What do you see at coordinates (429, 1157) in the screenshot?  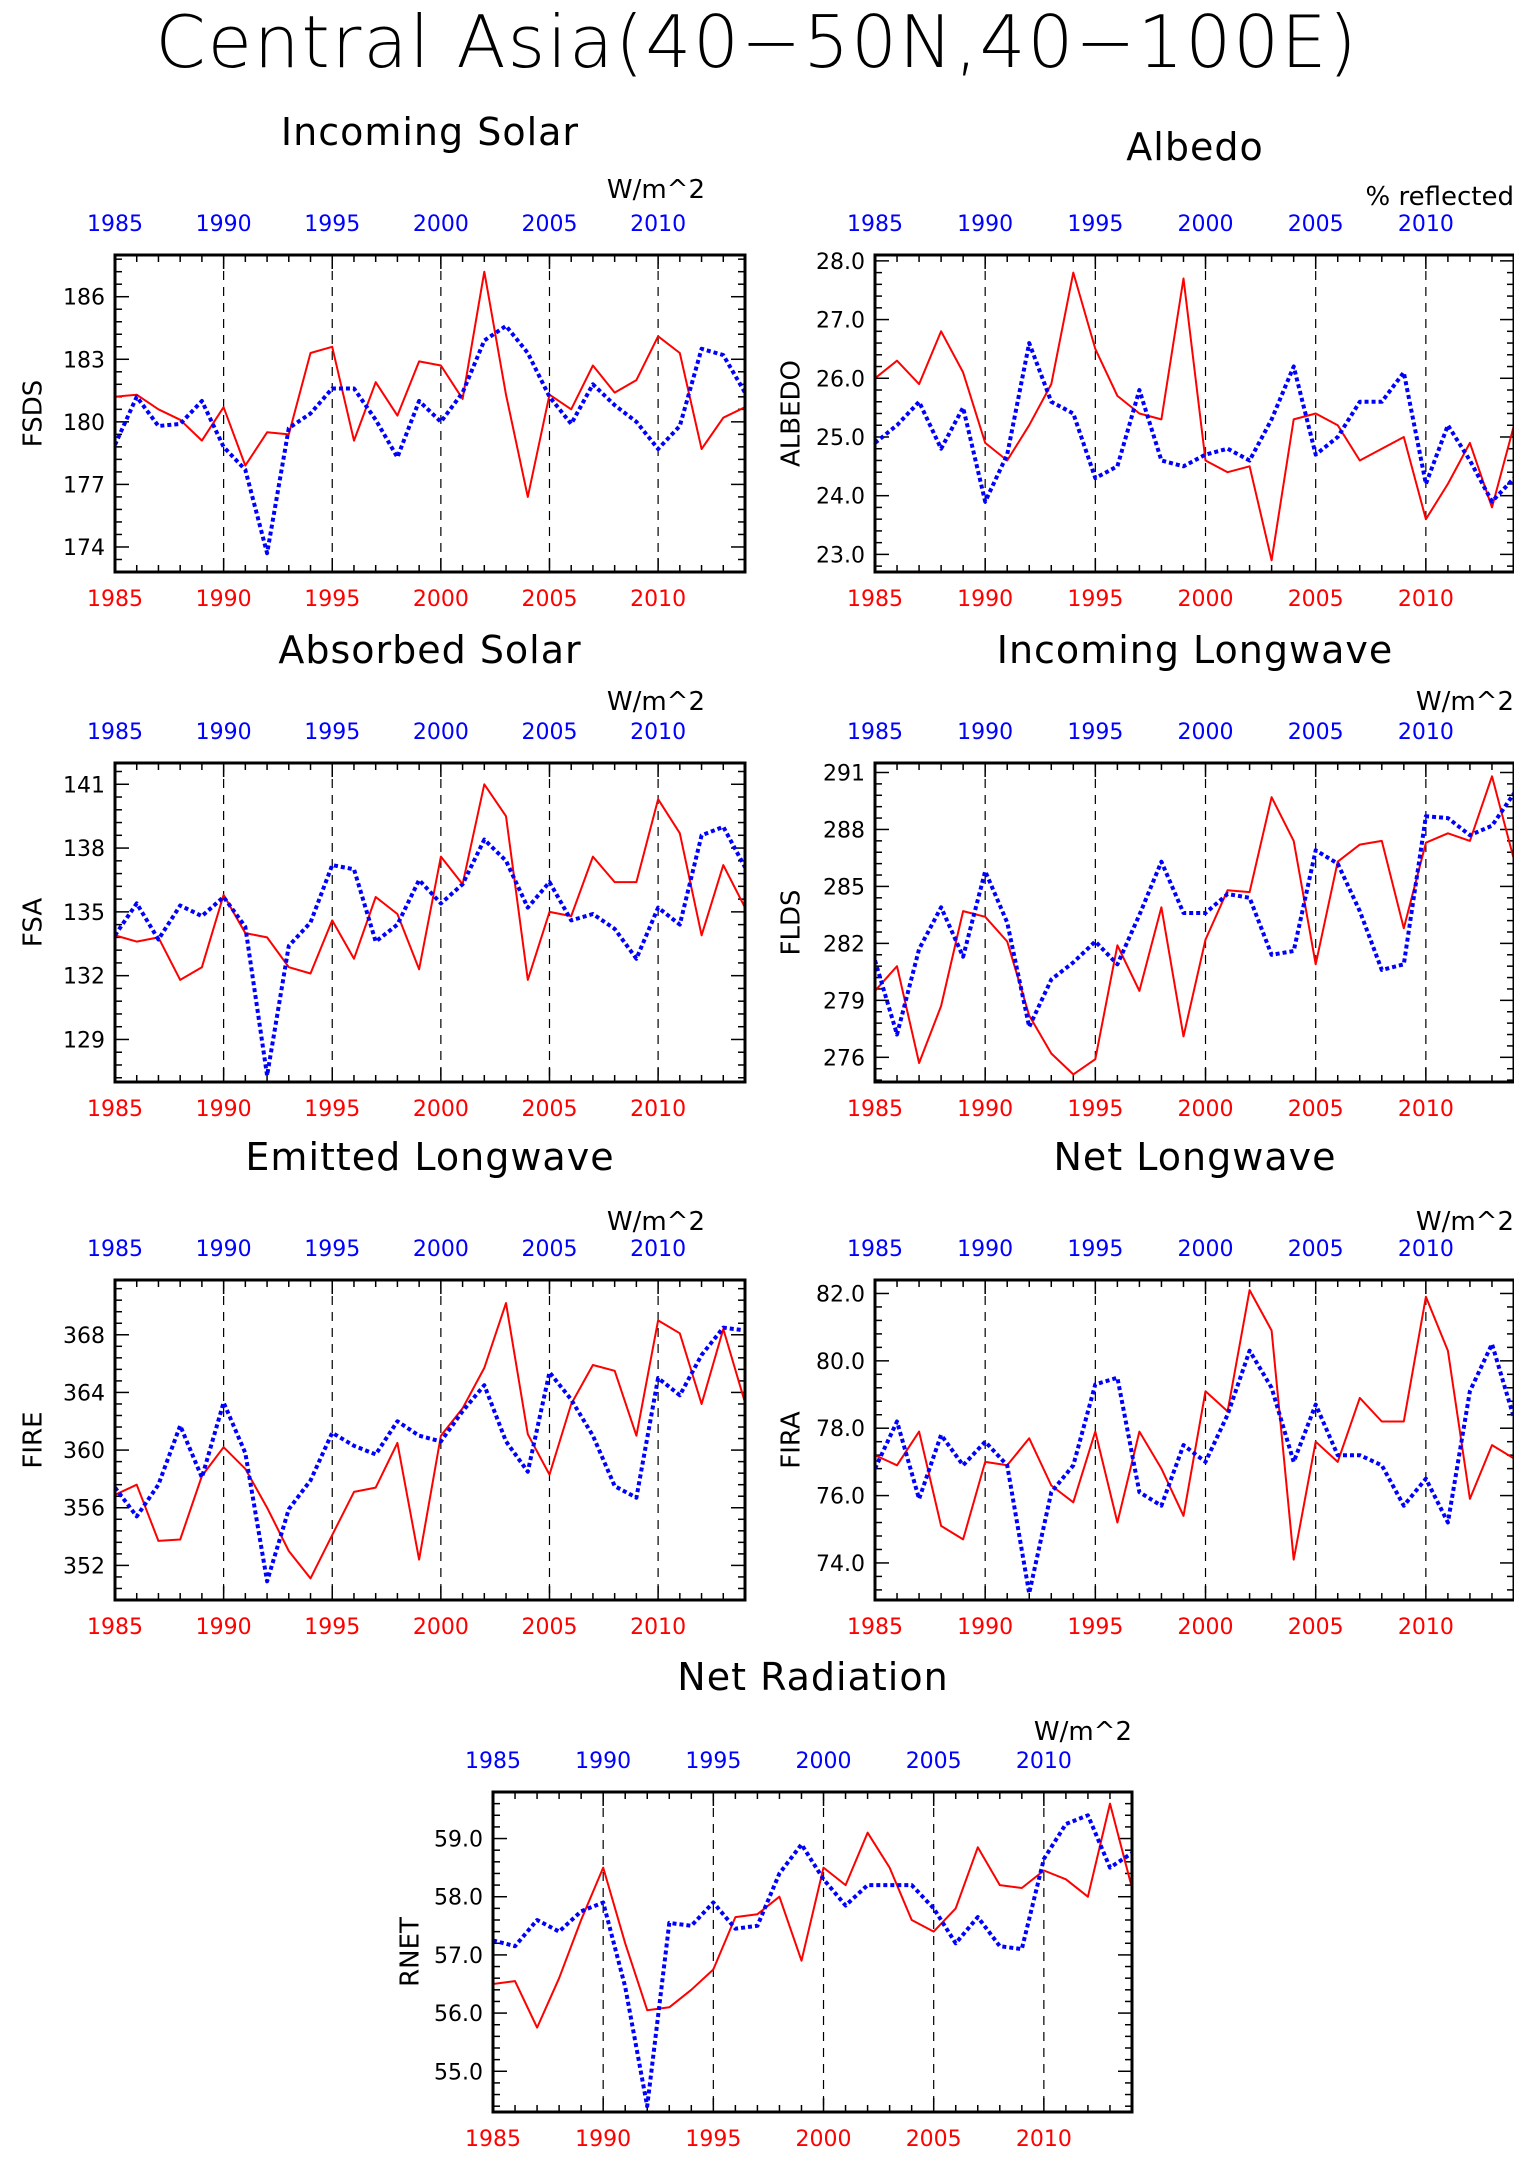 I see `chart-title: Emitted Longwave` at bounding box center [429, 1157].